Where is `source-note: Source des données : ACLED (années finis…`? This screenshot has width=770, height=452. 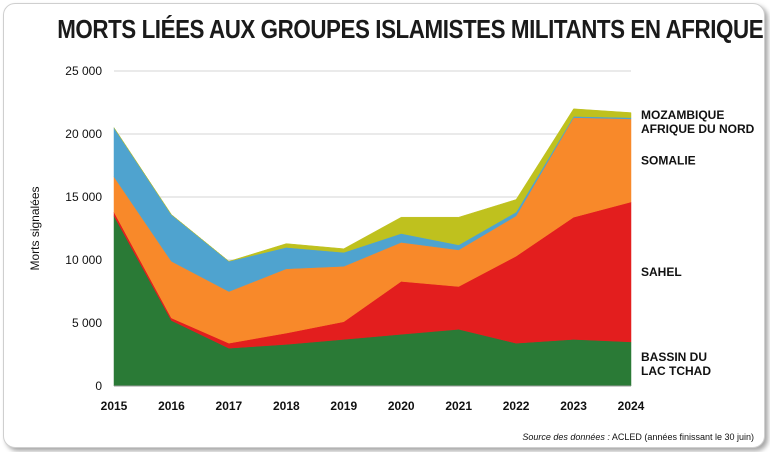
source-note: Source des données : ACLED (années finis… is located at coordinates (638, 437).